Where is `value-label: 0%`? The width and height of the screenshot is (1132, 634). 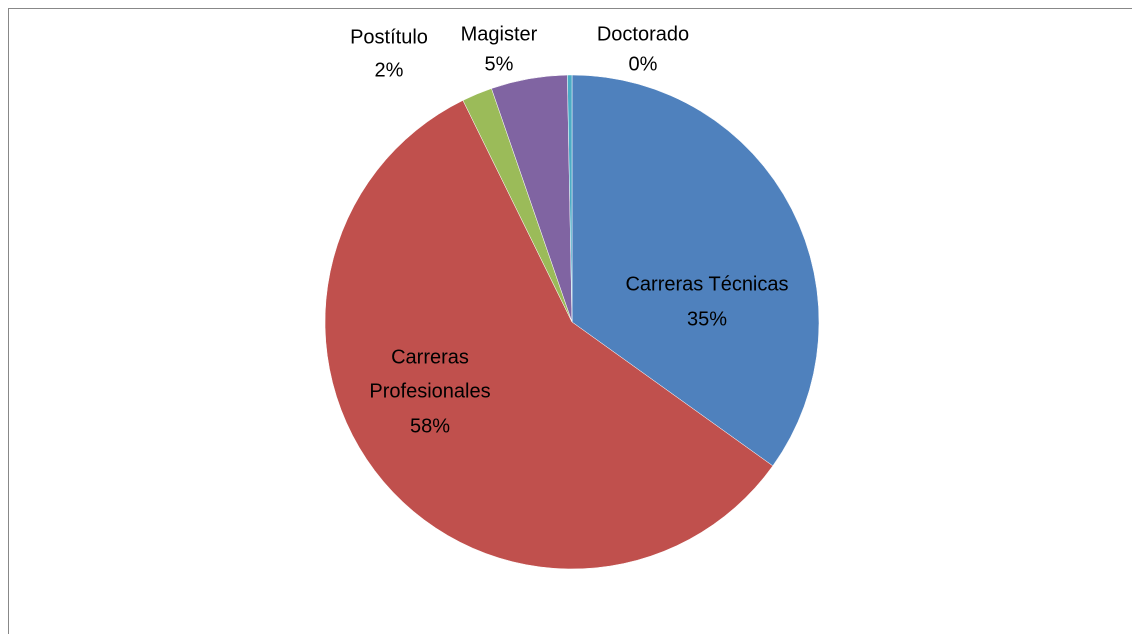
value-label: 0% is located at coordinates (643, 64).